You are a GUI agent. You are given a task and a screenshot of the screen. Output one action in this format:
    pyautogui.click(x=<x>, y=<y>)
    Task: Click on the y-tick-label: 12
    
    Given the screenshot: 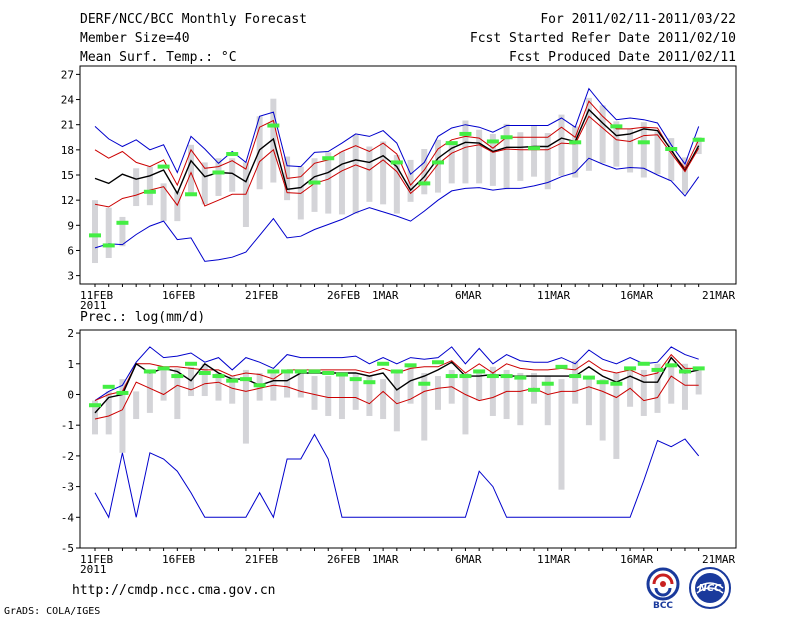 What is the action you would take?
    pyautogui.click(x=67, y=200)
    